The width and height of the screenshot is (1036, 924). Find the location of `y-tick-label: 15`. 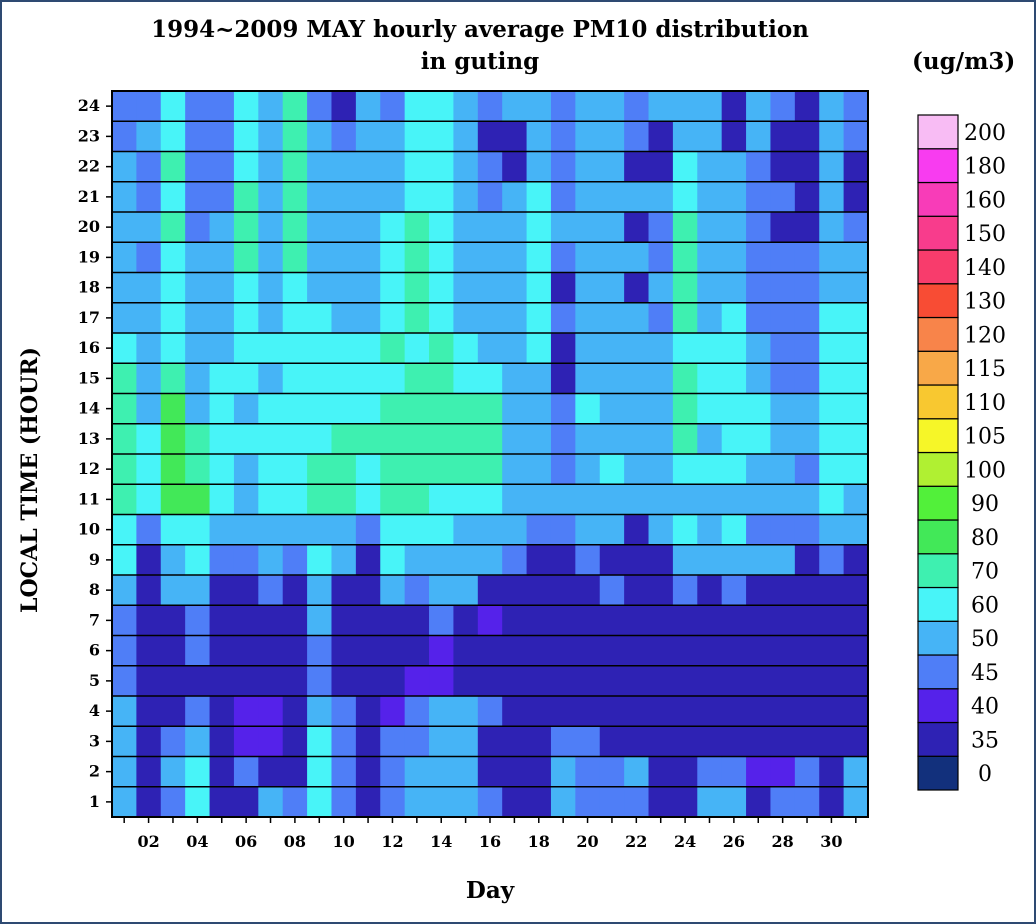

y-tick-label: 15 is located at coordinates (89, 377).